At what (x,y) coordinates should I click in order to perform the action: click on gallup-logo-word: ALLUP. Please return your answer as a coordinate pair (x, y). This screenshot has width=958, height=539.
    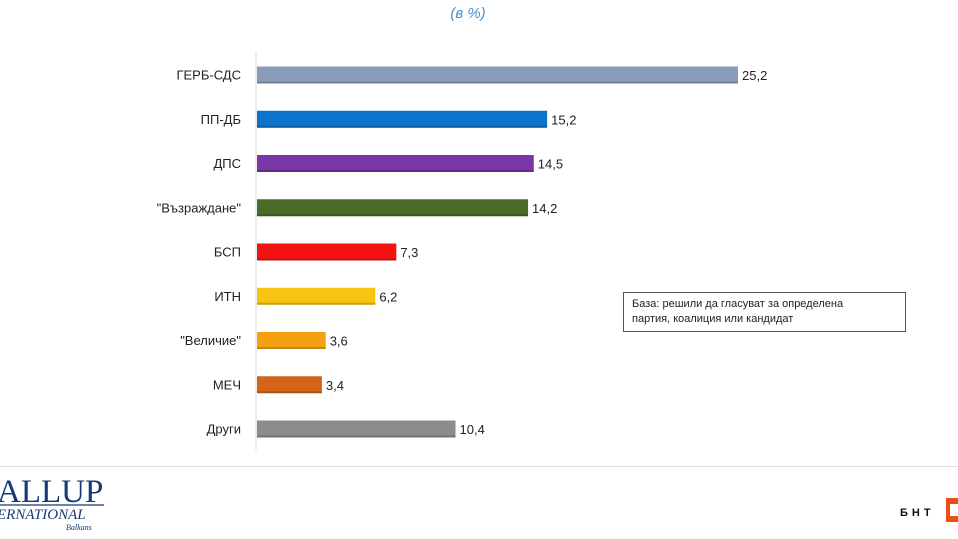
    Looking at the image, I should click on (51, 492).